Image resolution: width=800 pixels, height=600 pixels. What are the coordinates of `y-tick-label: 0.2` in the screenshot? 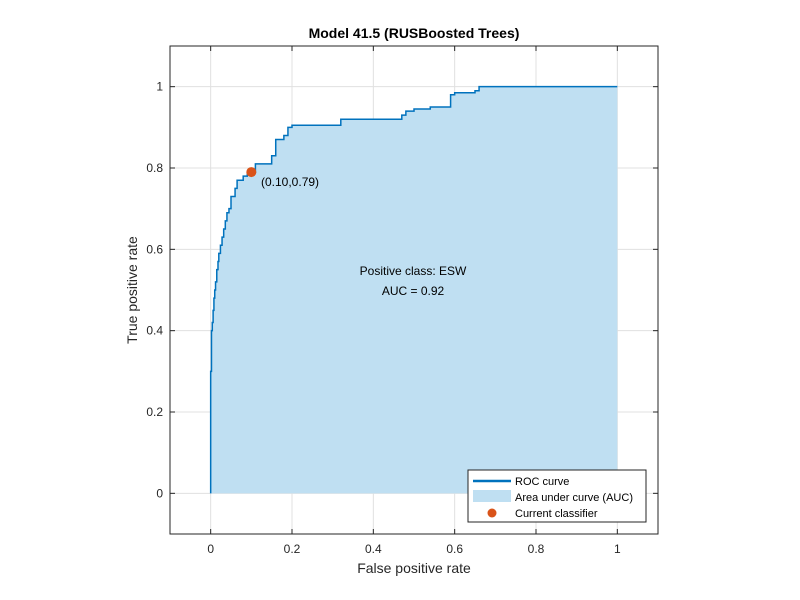 It's located at (154, 412).